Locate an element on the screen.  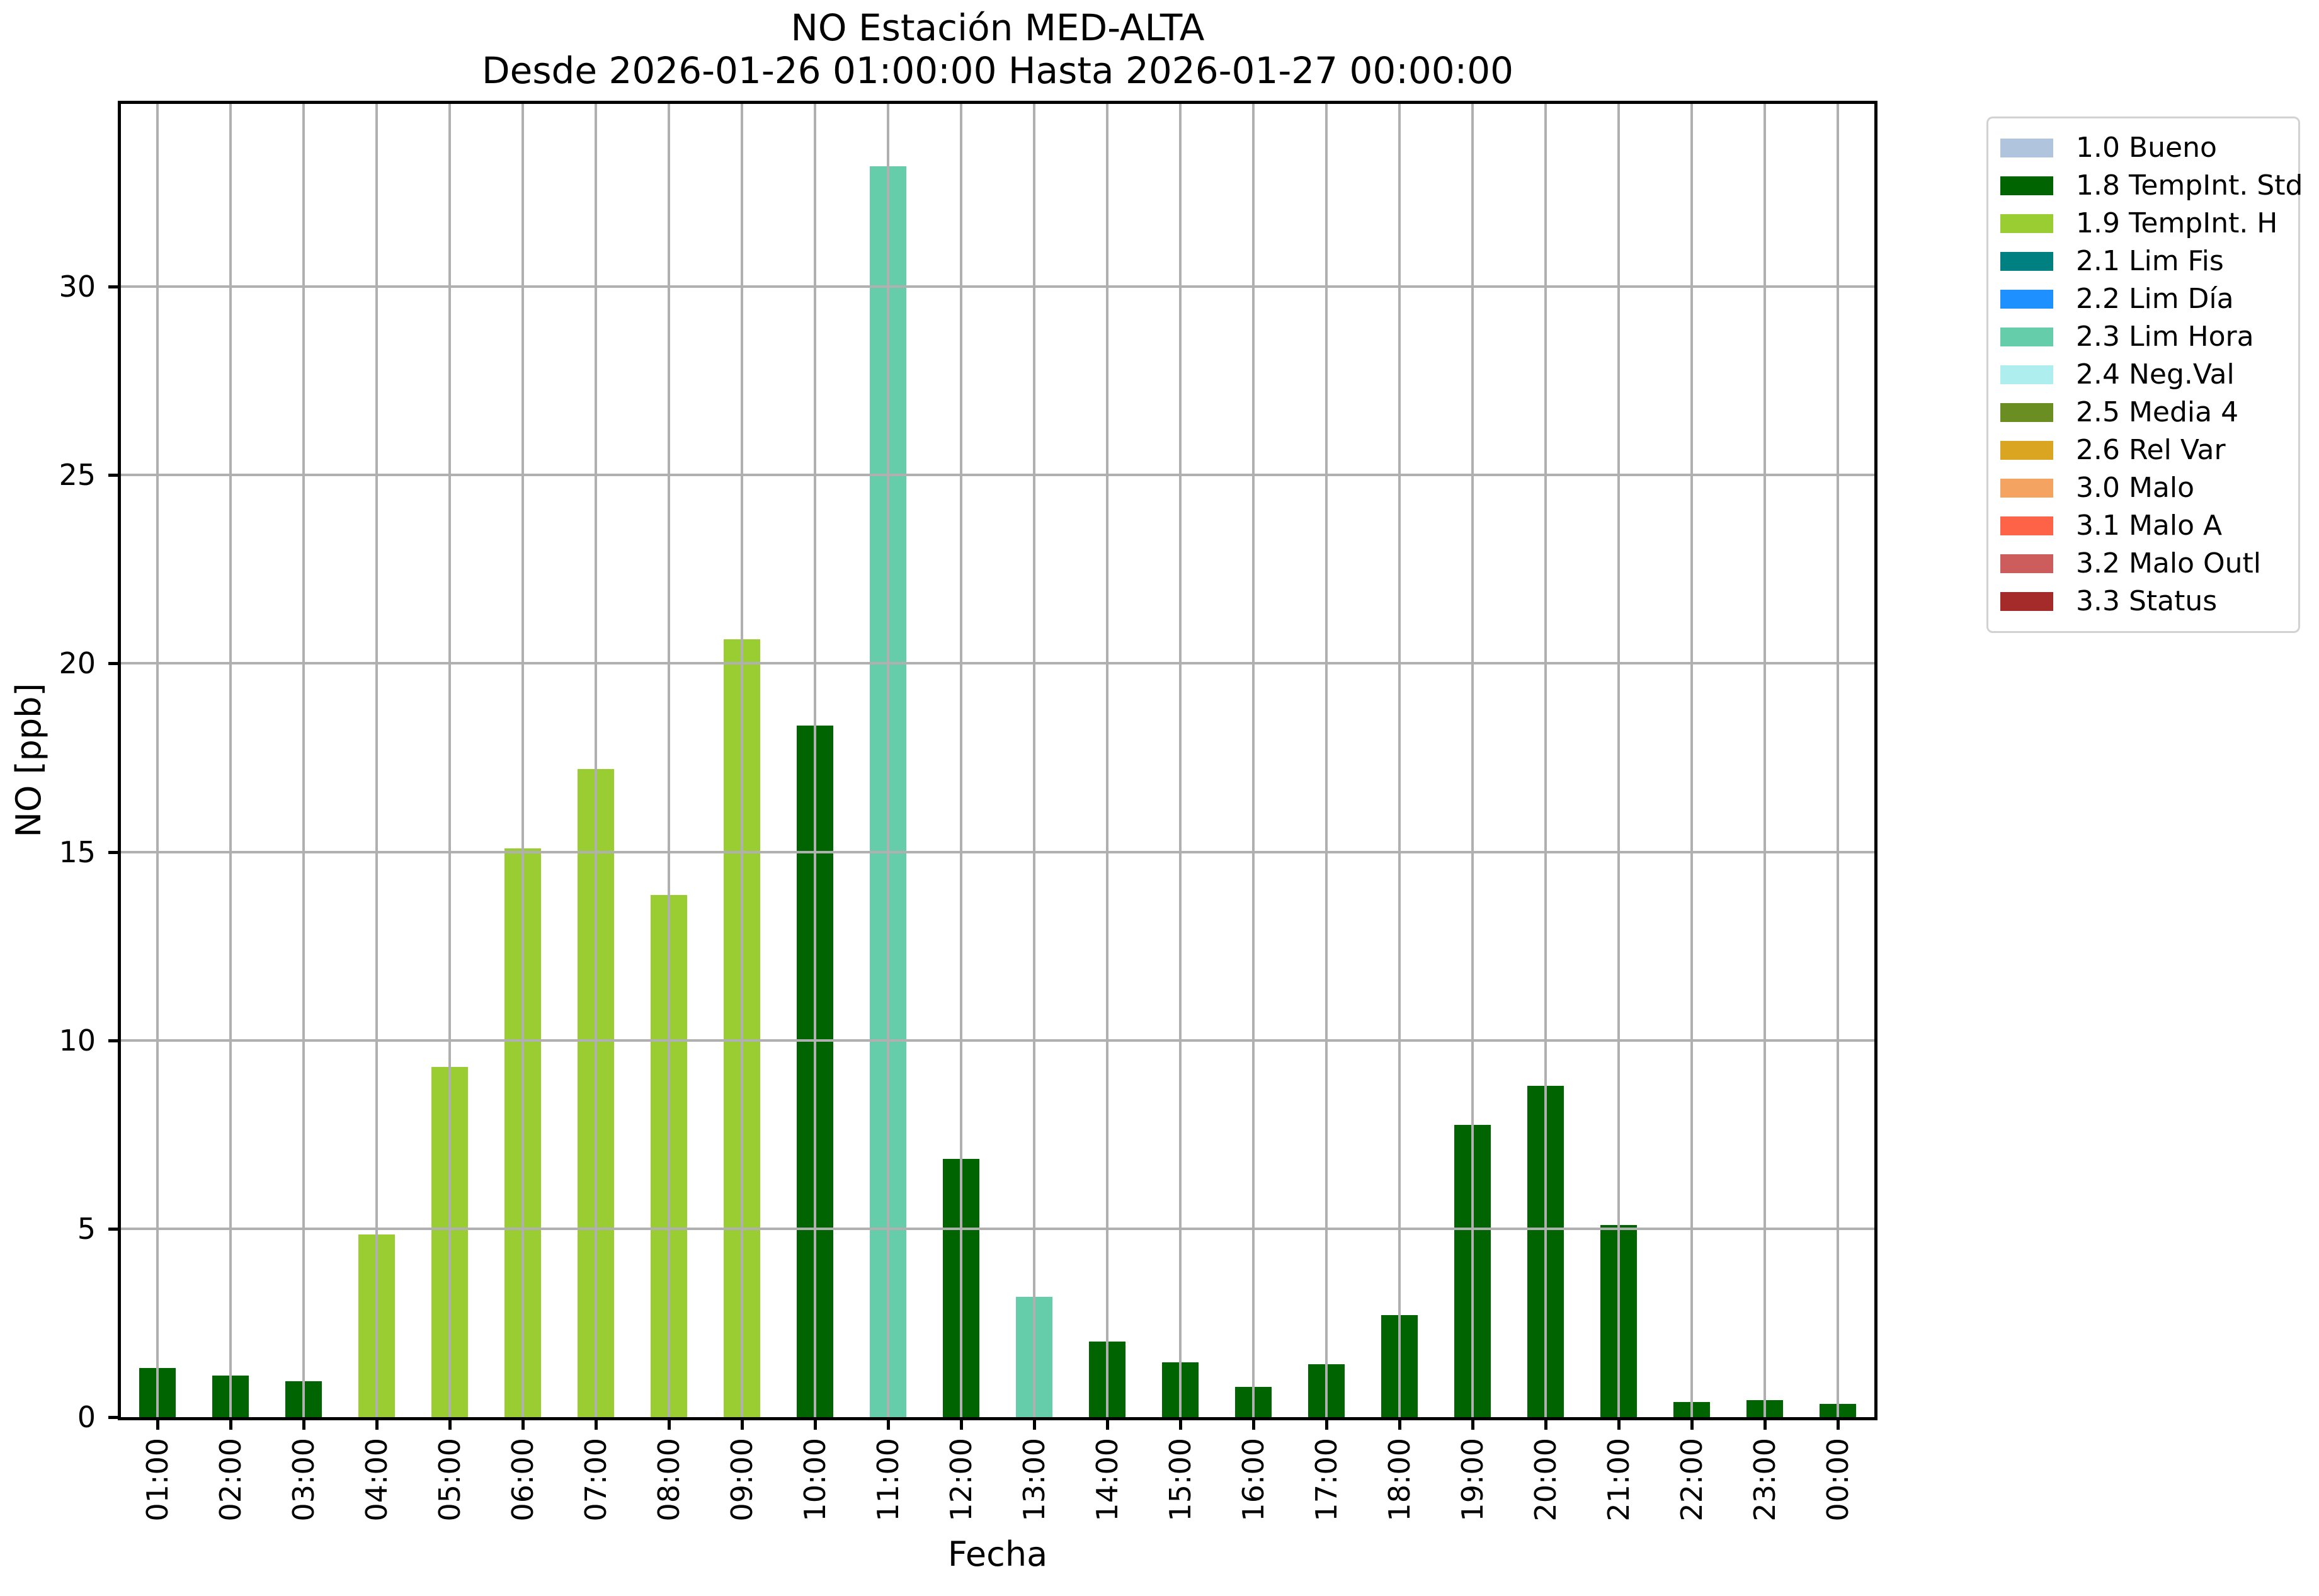
legend-item-label: 2.3 Lim Hora is located at coordinates (2165, 337).